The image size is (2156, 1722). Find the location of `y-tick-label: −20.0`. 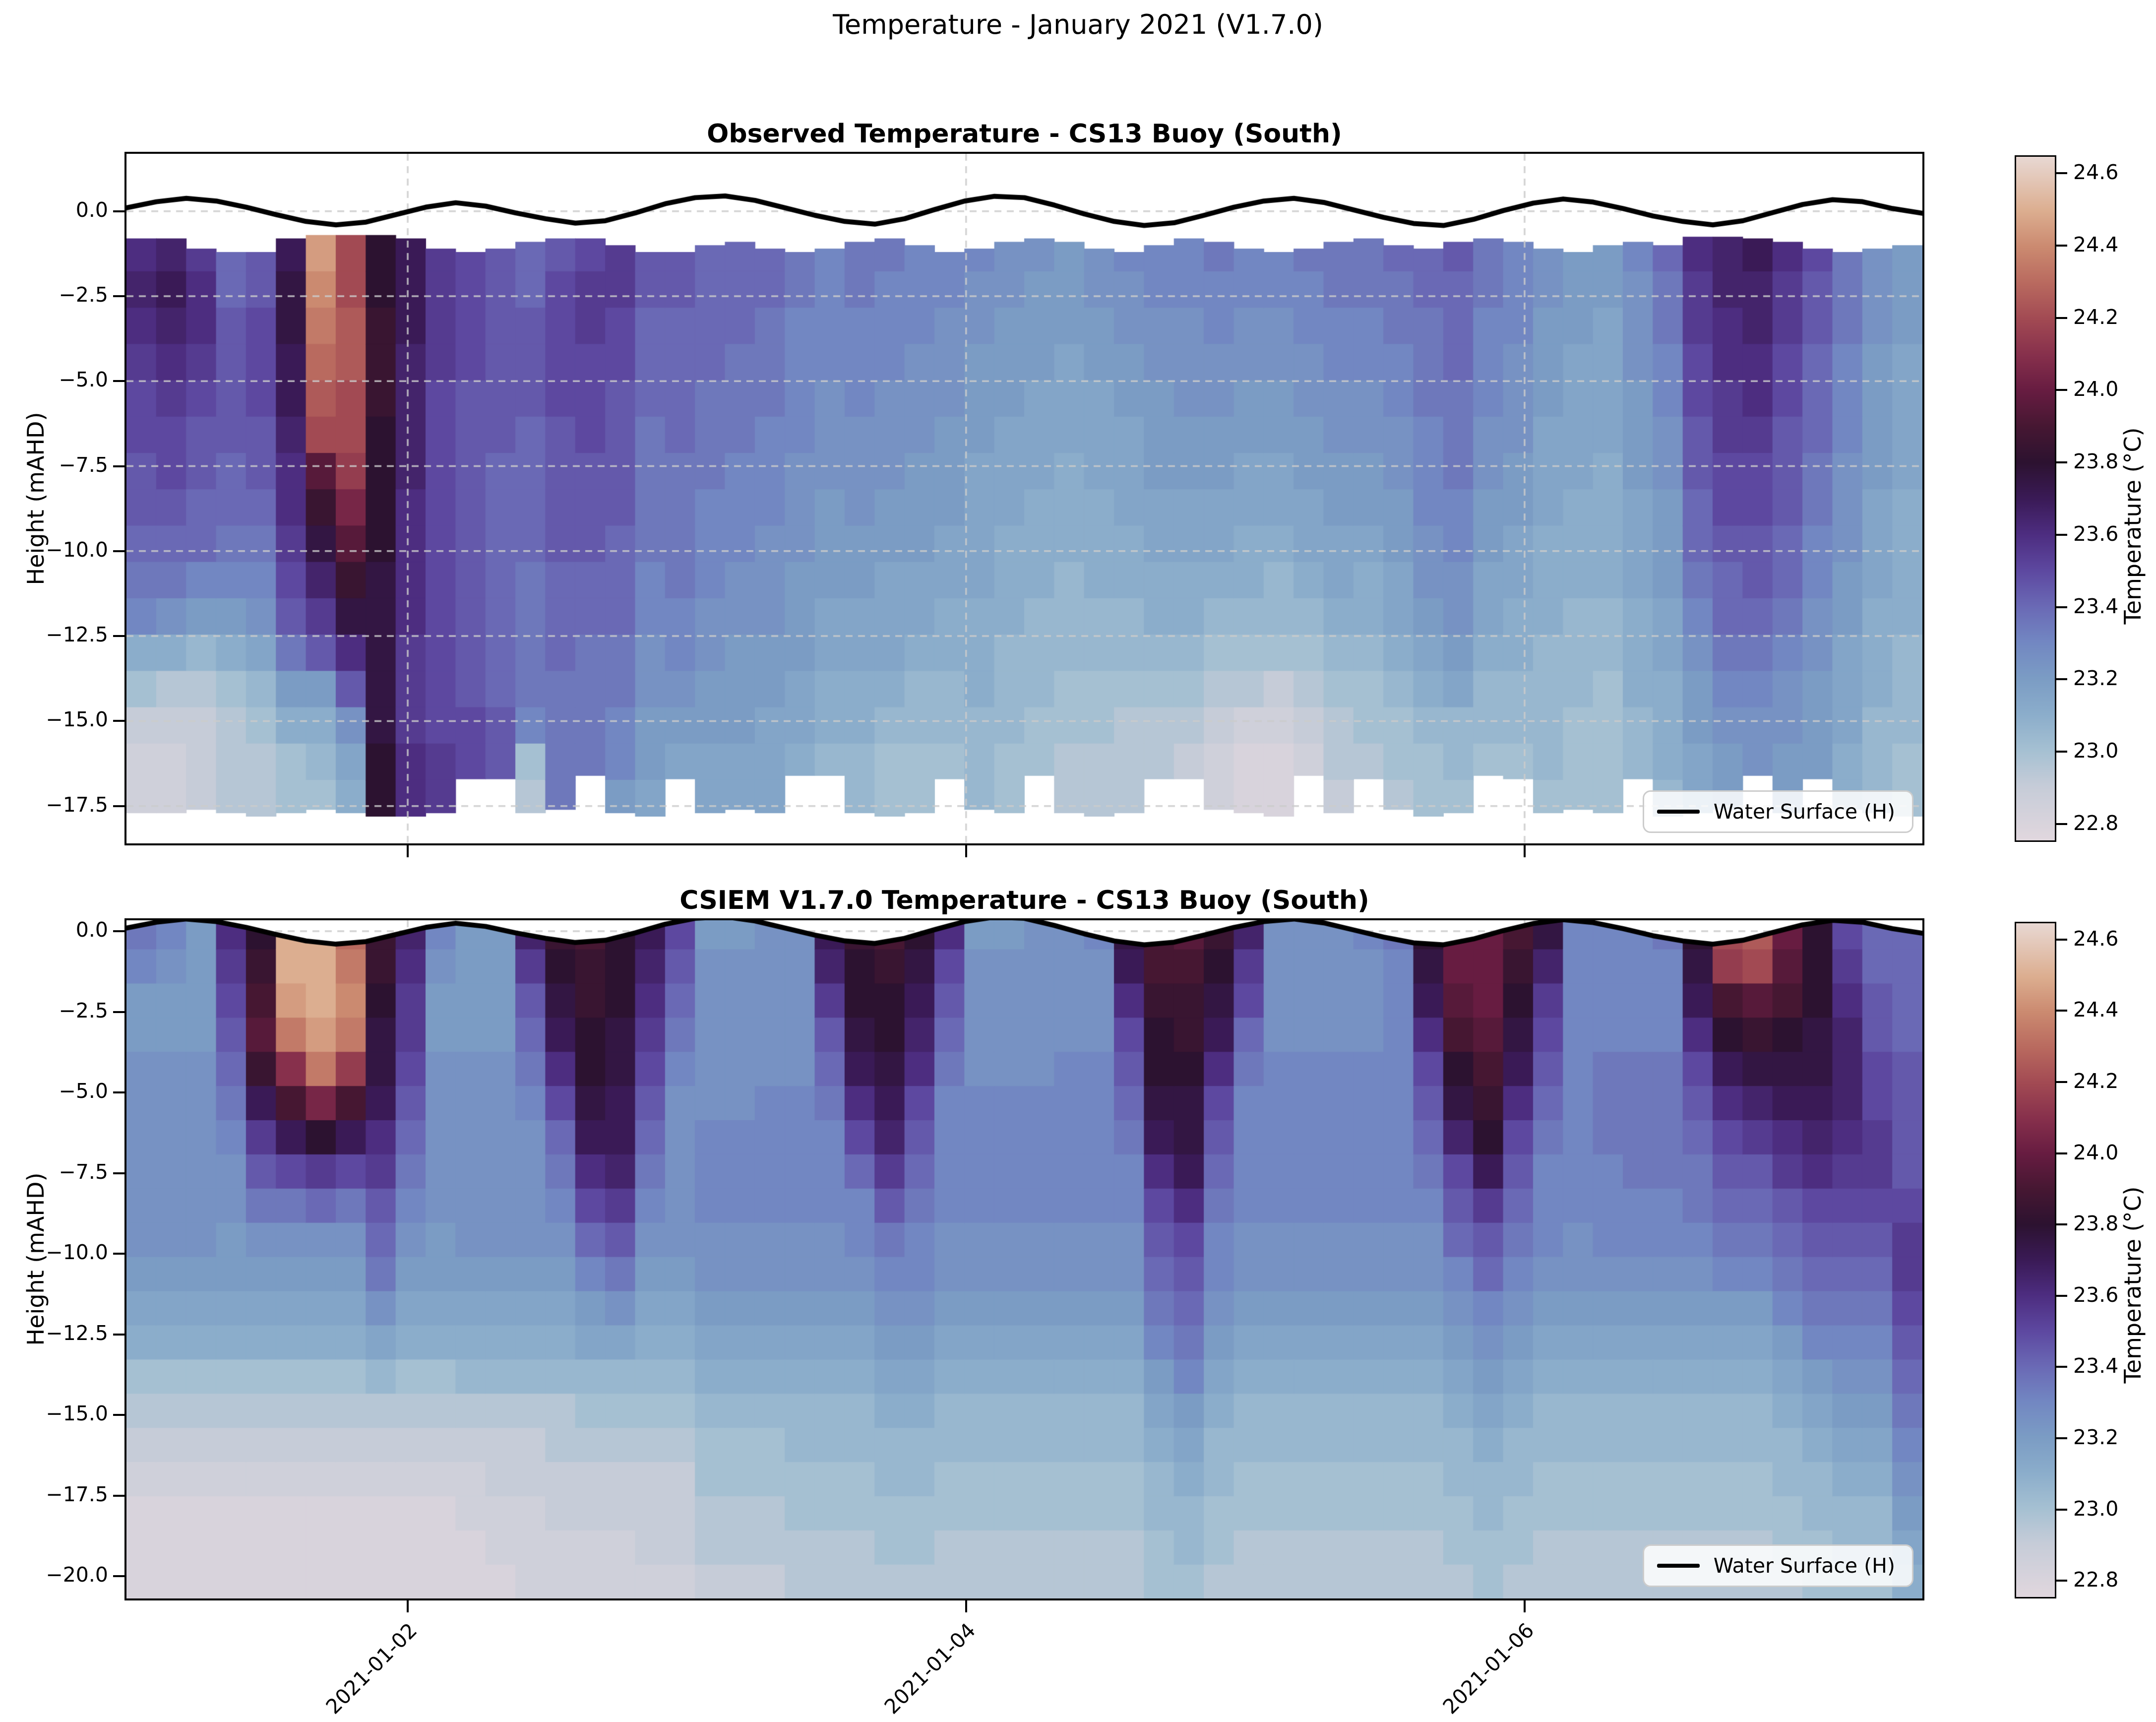

y-tick-label: −20.0 is located at coordinates (77, 1575).